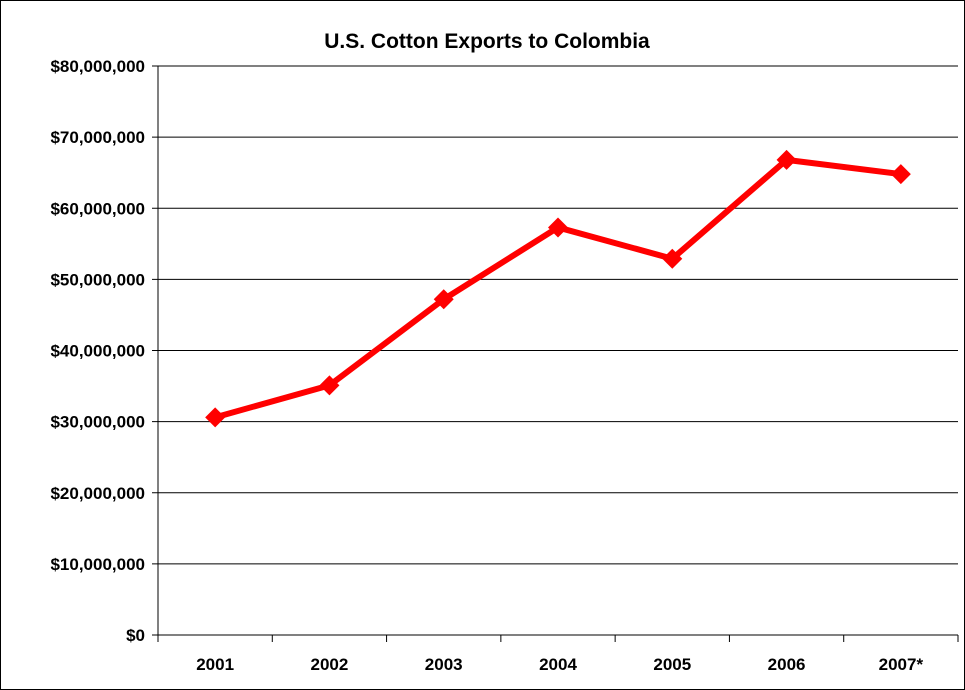 The image size is (965, 690). I want to click on x-tick-label: 2002, so click(330, 664).